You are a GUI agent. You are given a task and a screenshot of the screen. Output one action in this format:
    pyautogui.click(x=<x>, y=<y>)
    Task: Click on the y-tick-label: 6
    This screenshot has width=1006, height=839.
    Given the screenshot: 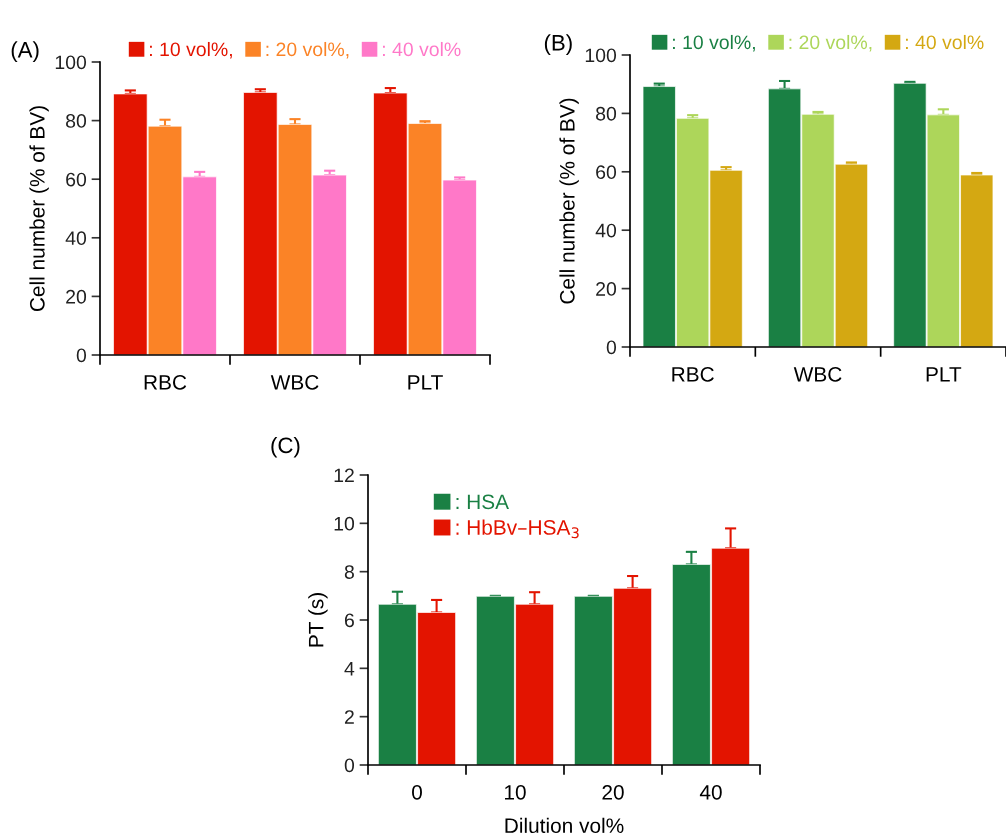 What is the action you would take?
    pyautogui.click(x=349, y=620)
    